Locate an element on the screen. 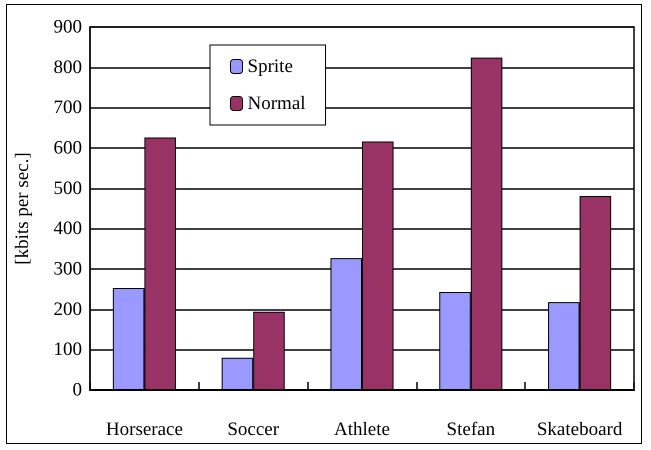 The width and height of the screenshot is (651, 450). y-tick-label: 600 is located at coordinates (68, 148).